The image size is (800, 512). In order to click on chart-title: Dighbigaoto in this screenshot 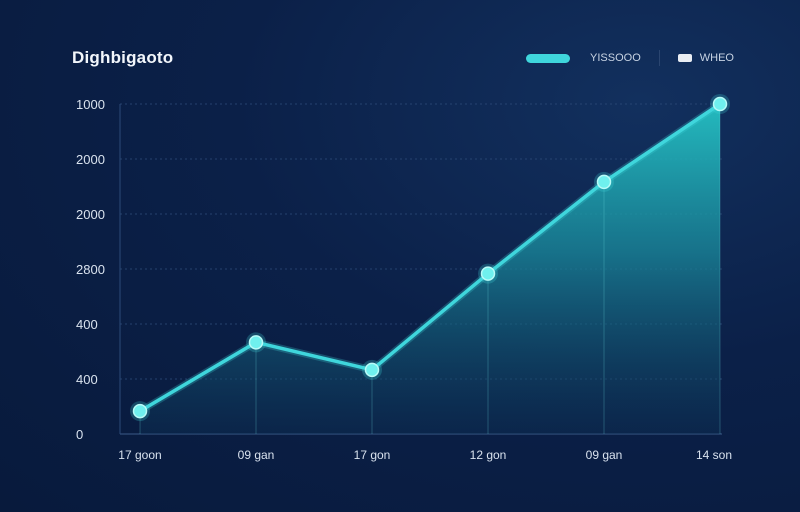, I will do `click(123, 57)`.